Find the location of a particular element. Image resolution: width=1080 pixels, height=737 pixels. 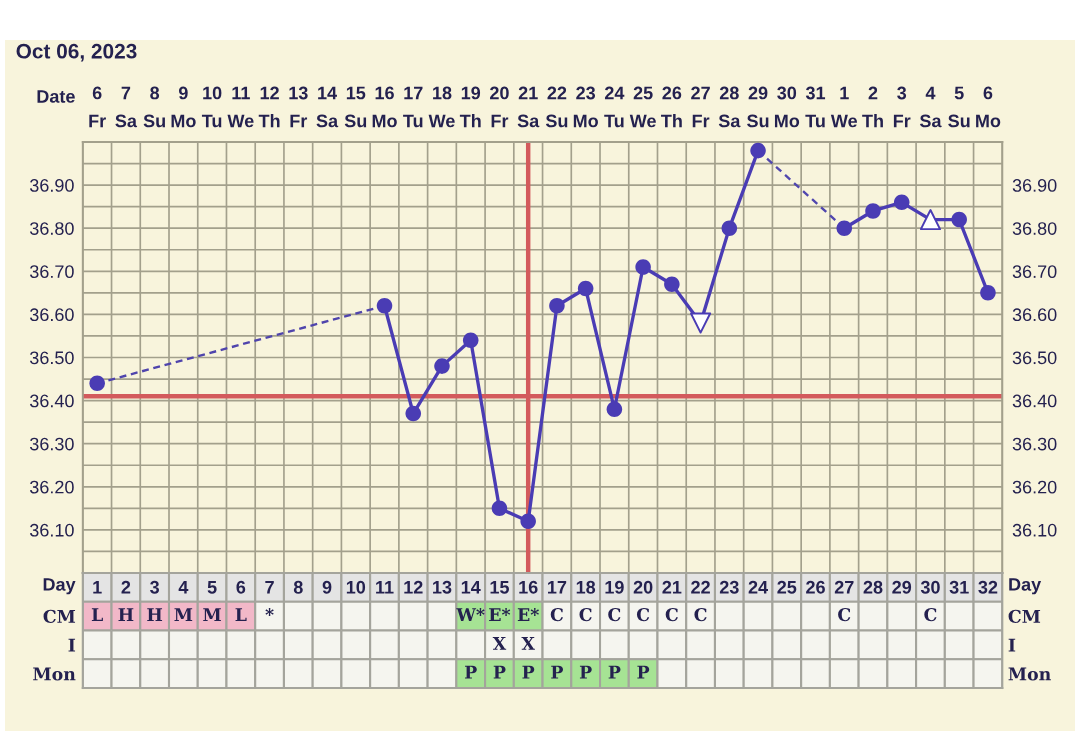

x-tick-label: 1 is located at coordinates (97, 587).